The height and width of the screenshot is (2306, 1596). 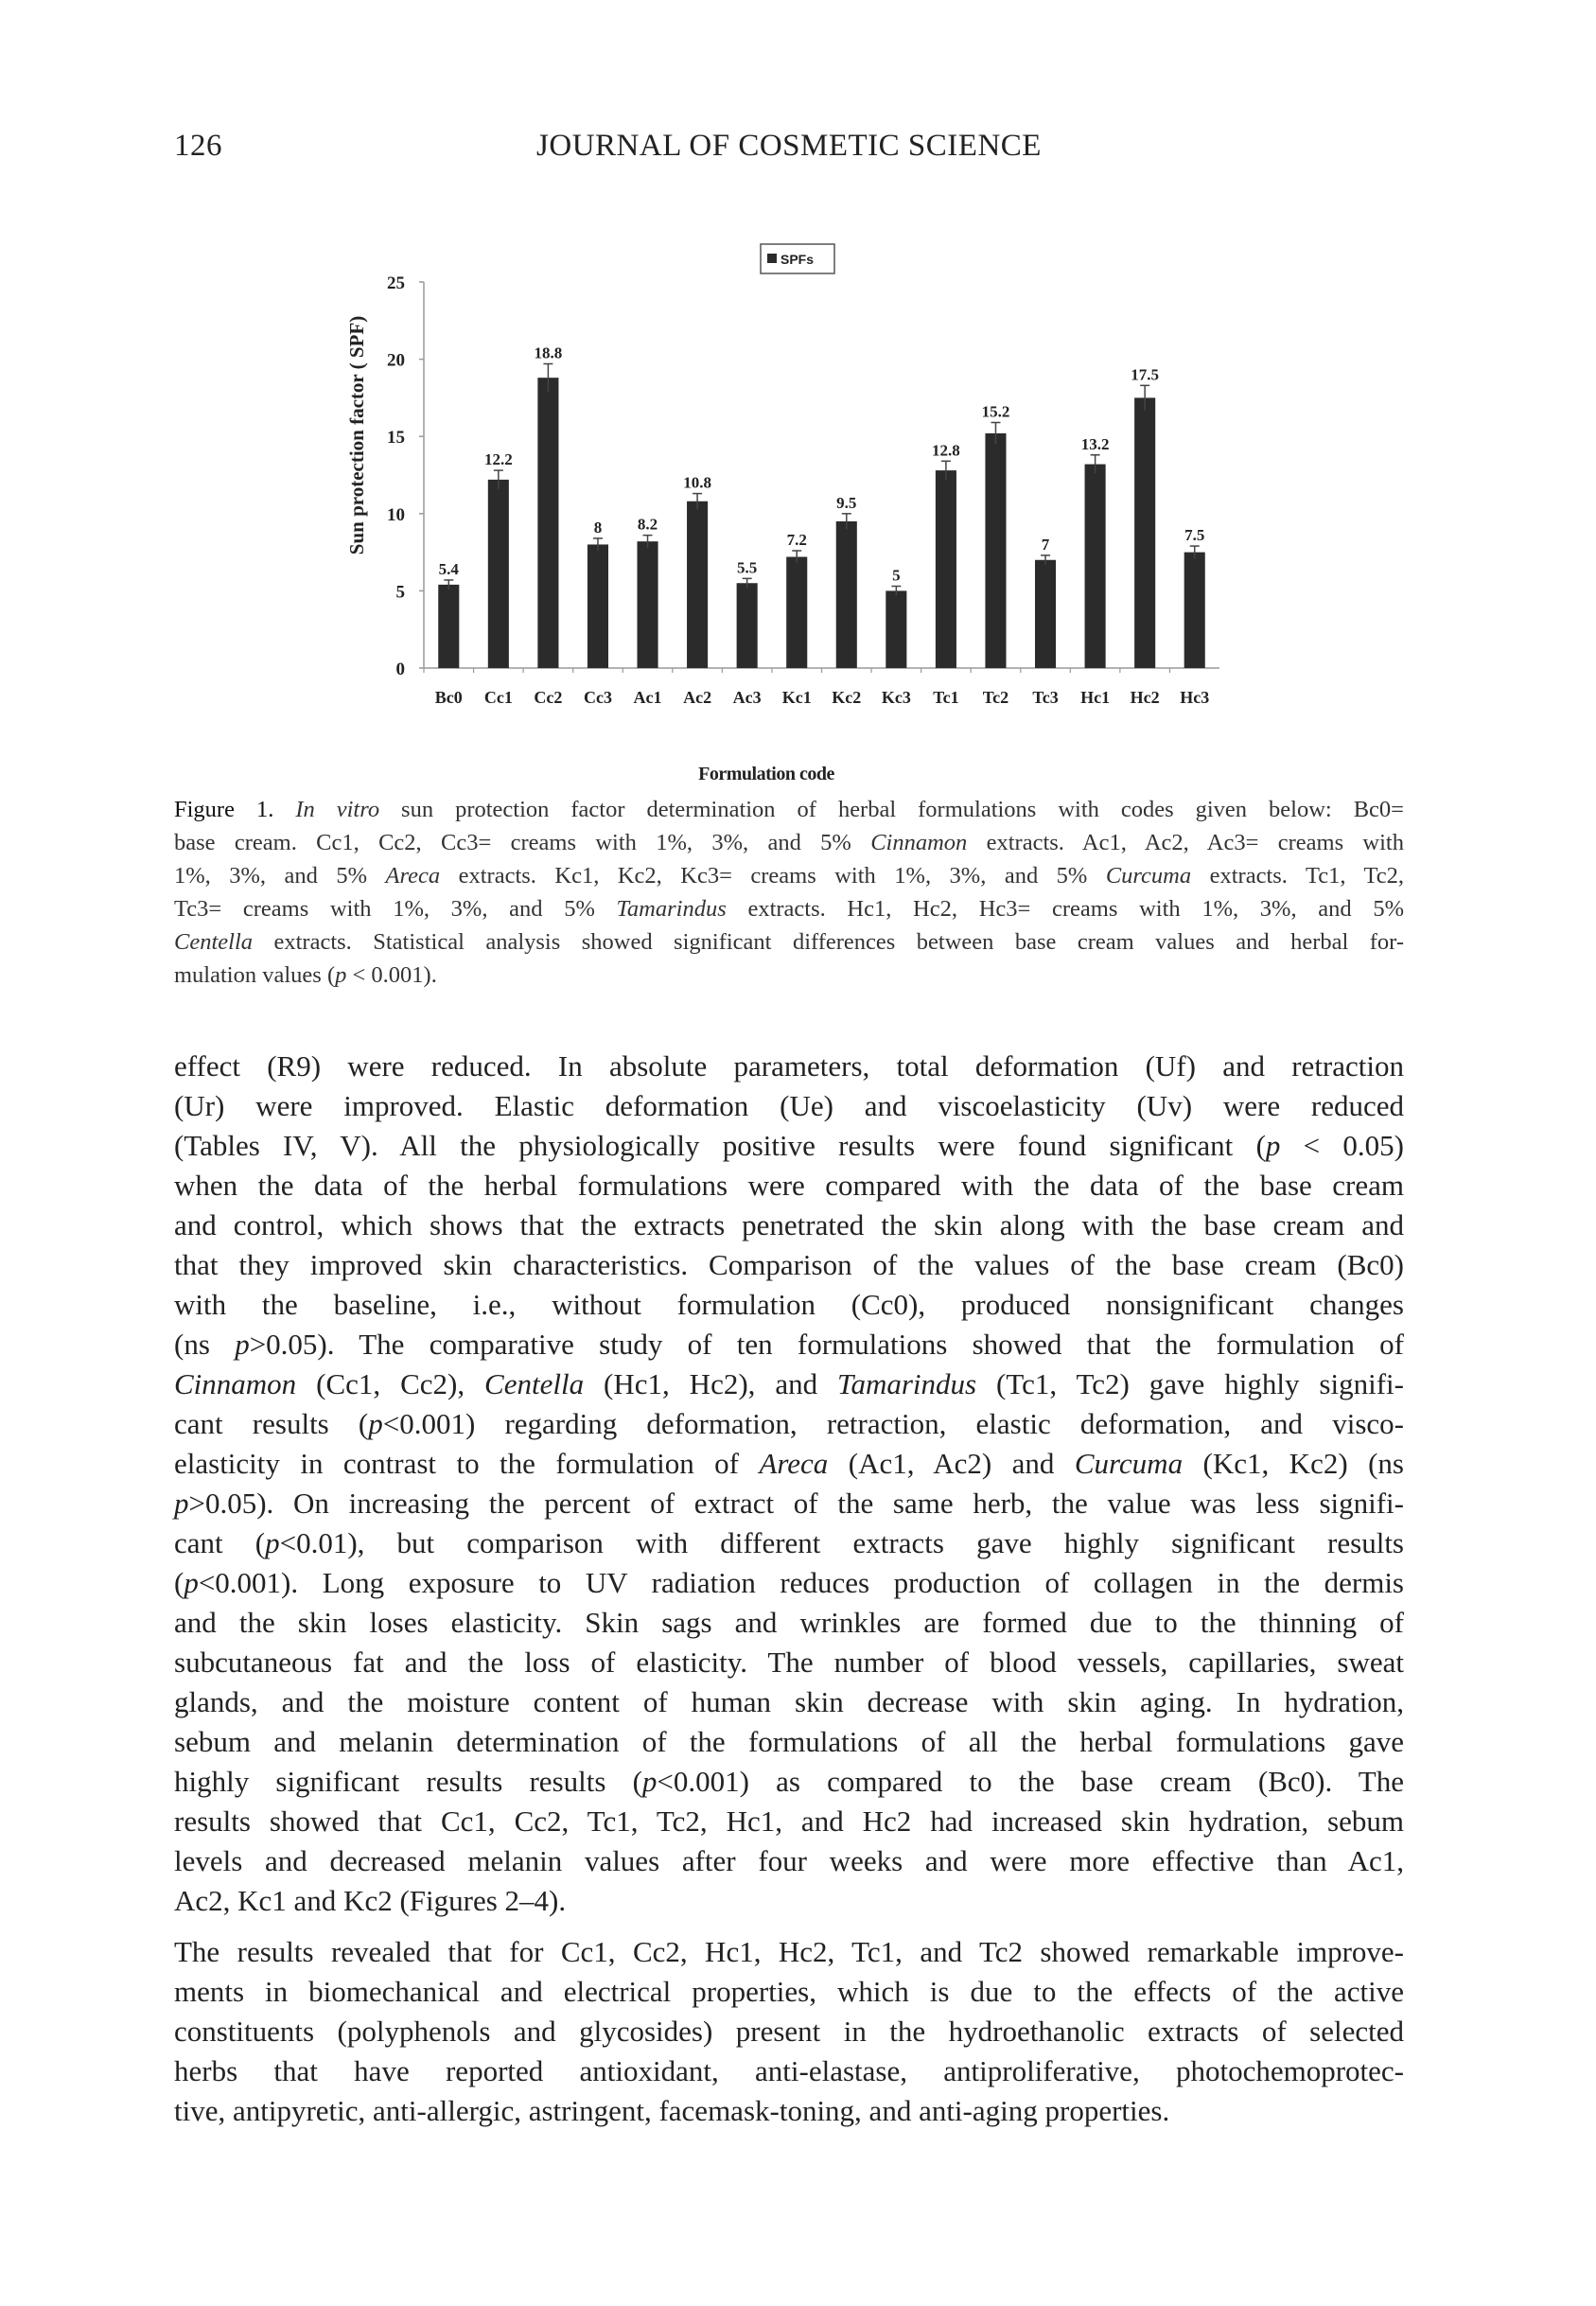 I want to click on x-tick-label: Cc1, so click(x=498, y=697).